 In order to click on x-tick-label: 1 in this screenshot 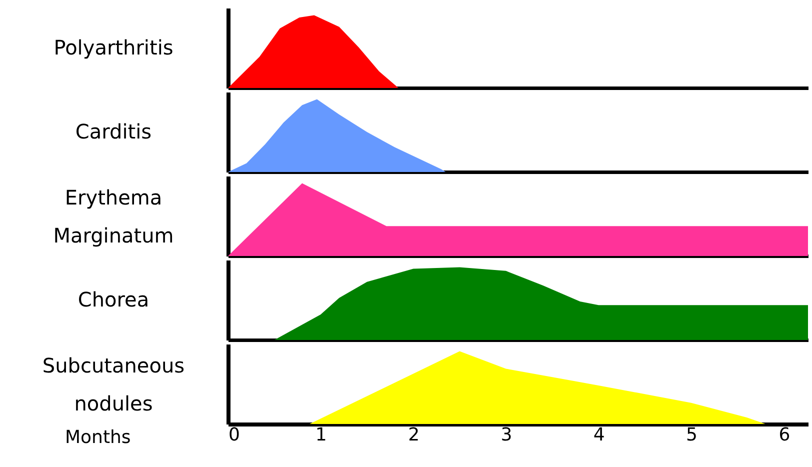, I will do `click(321, 435)`.